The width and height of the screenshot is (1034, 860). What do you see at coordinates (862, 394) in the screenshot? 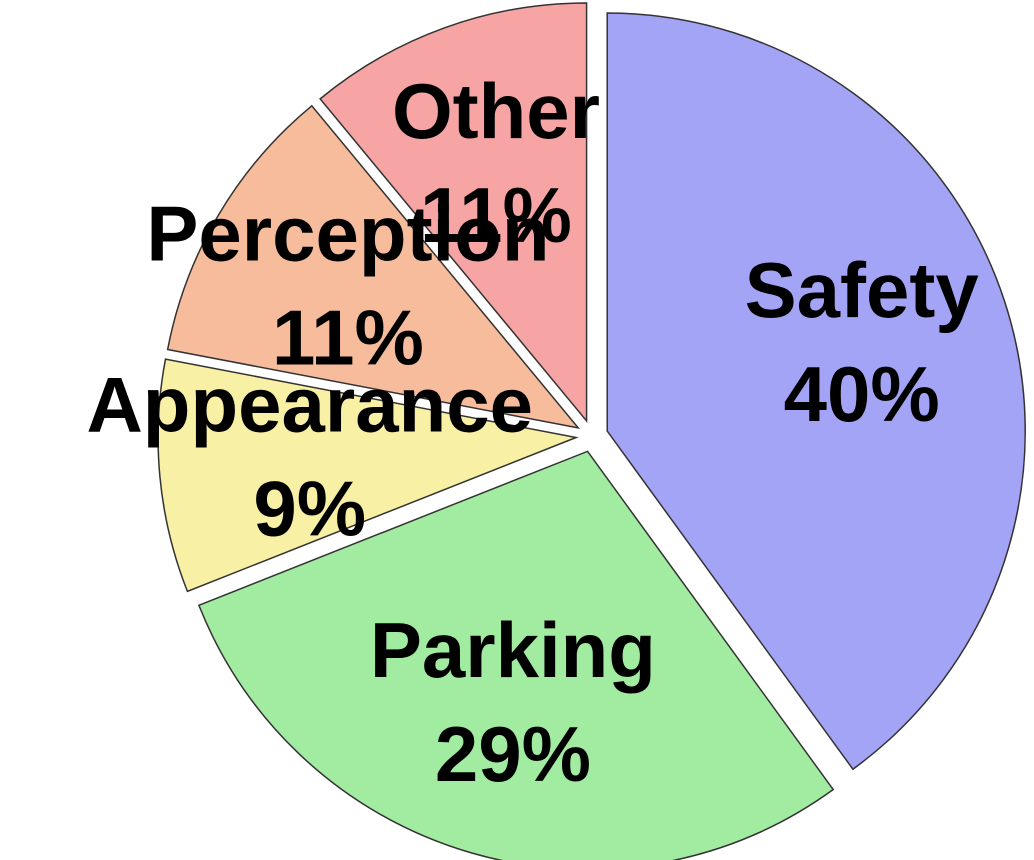
I see `slice-value-label: 40%` at bounding box center [862, 394].